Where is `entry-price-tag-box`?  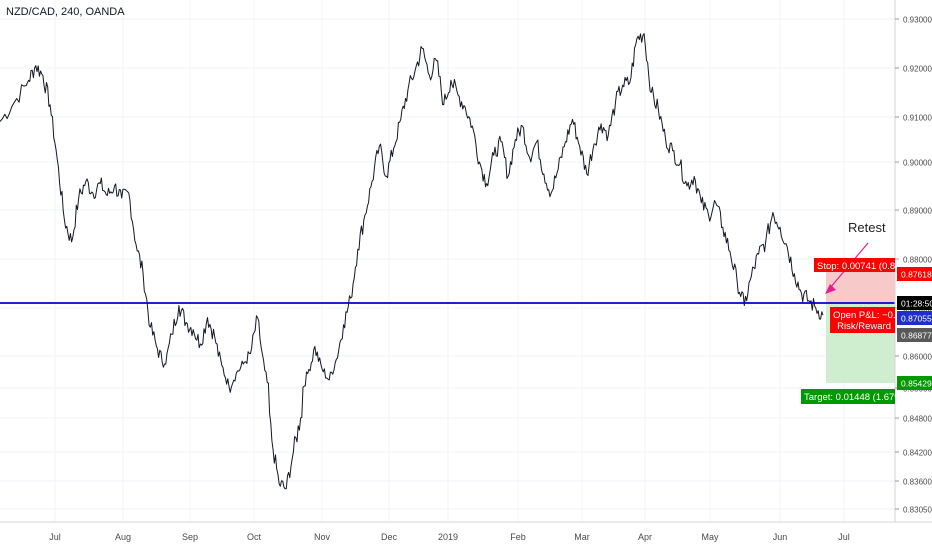 entry-price-tag-box is located at coordinates (914, 318).